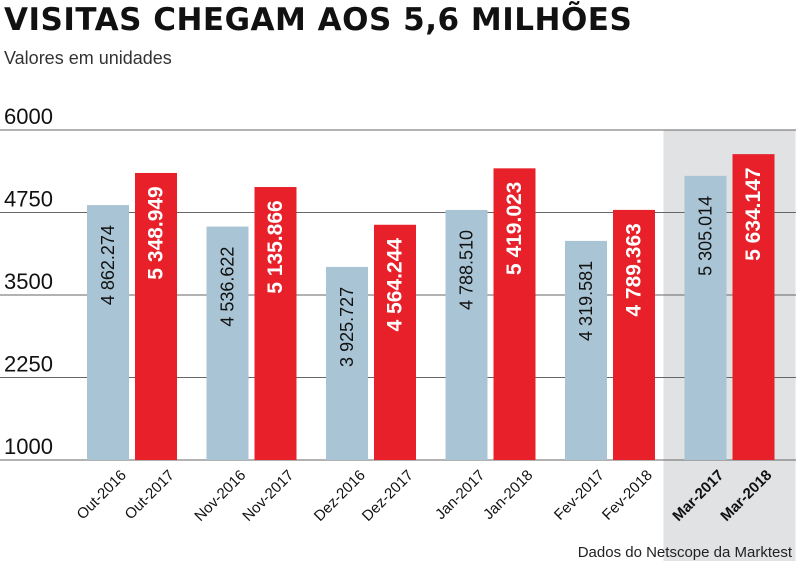 This screenshot has width=796, height=561. I want to click on x-tick-label: Nov-2016, so click(220, 496).